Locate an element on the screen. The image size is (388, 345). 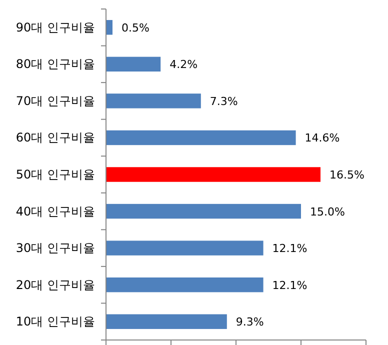
y-tick-label: 90대 인구비율 is located at coordinates (55, 27).